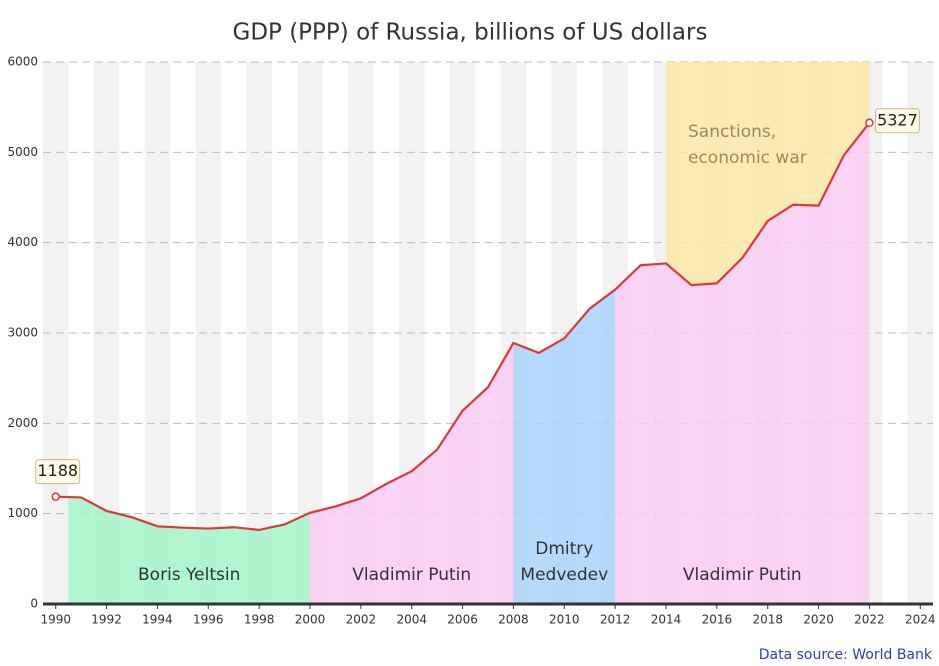 The width and height of the screenshot is (939, 666). What do you see at coordinates (22, 513) in the screenshot?
I see `y-tick-label: 1000` at bounding box center [22, 513].